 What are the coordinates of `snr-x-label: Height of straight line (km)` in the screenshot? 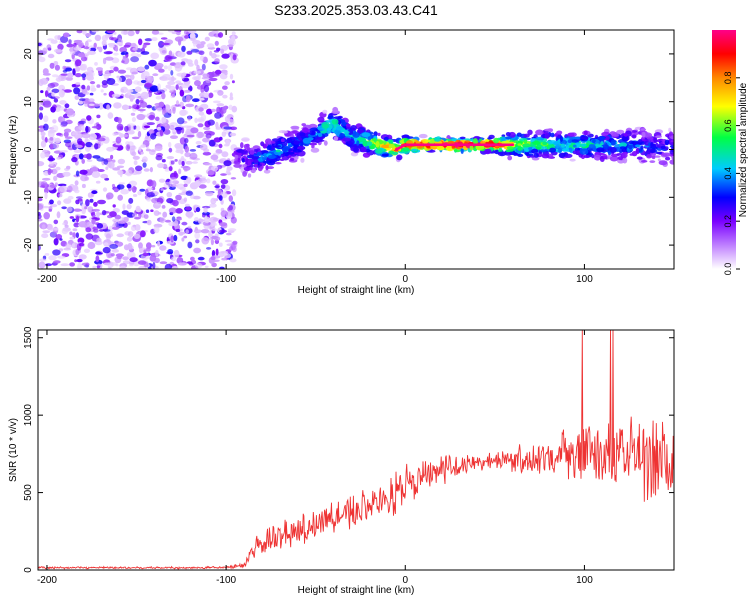 It's located at (356, 590).